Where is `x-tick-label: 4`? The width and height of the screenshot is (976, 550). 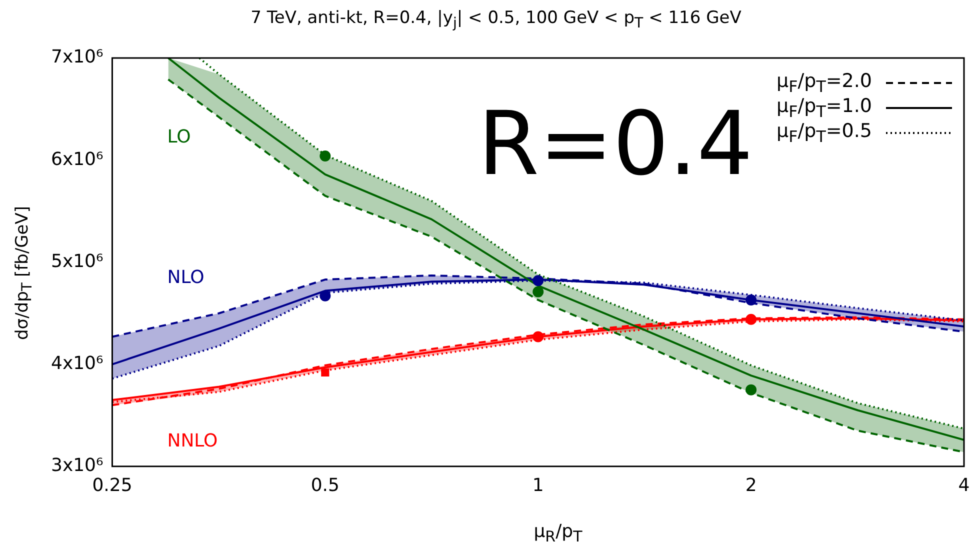
x-tick-label: 4 is located at coordinates (964, 485).